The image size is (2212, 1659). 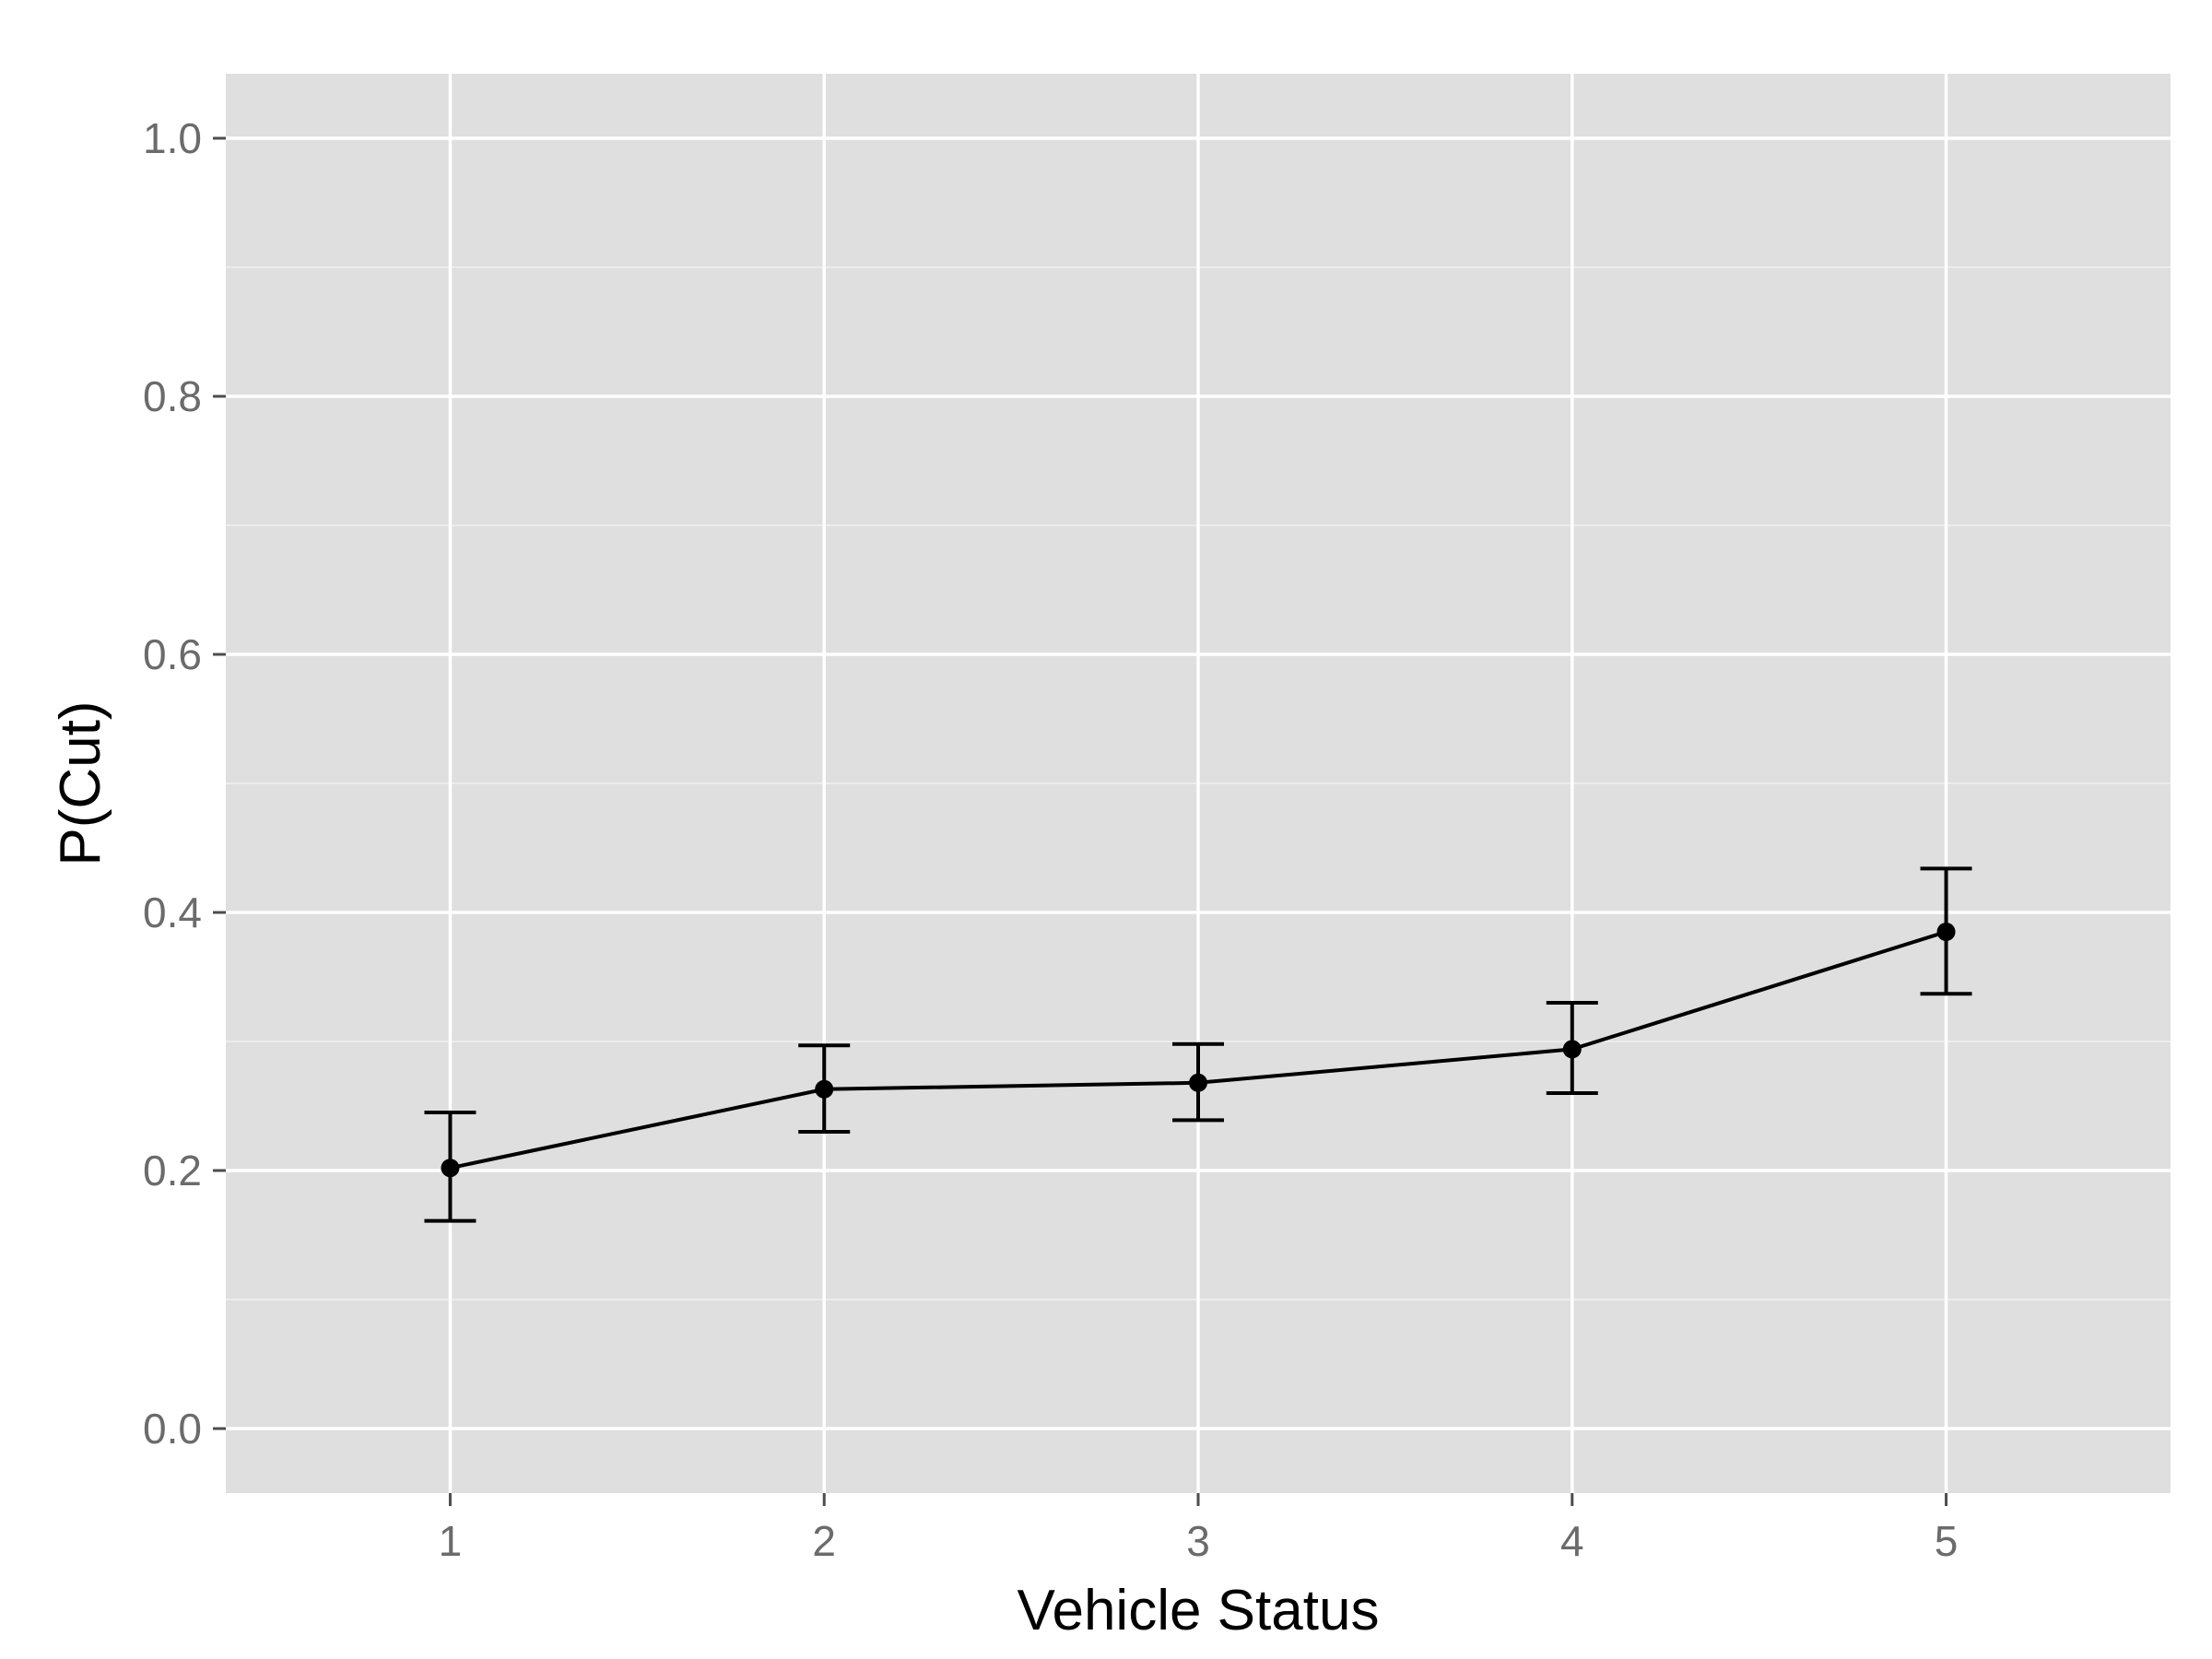 What do you see at coordinates (1198, 1541) in the screenshot?
I see `x-tick-label: 3` at bounding box center [1198, 1541].